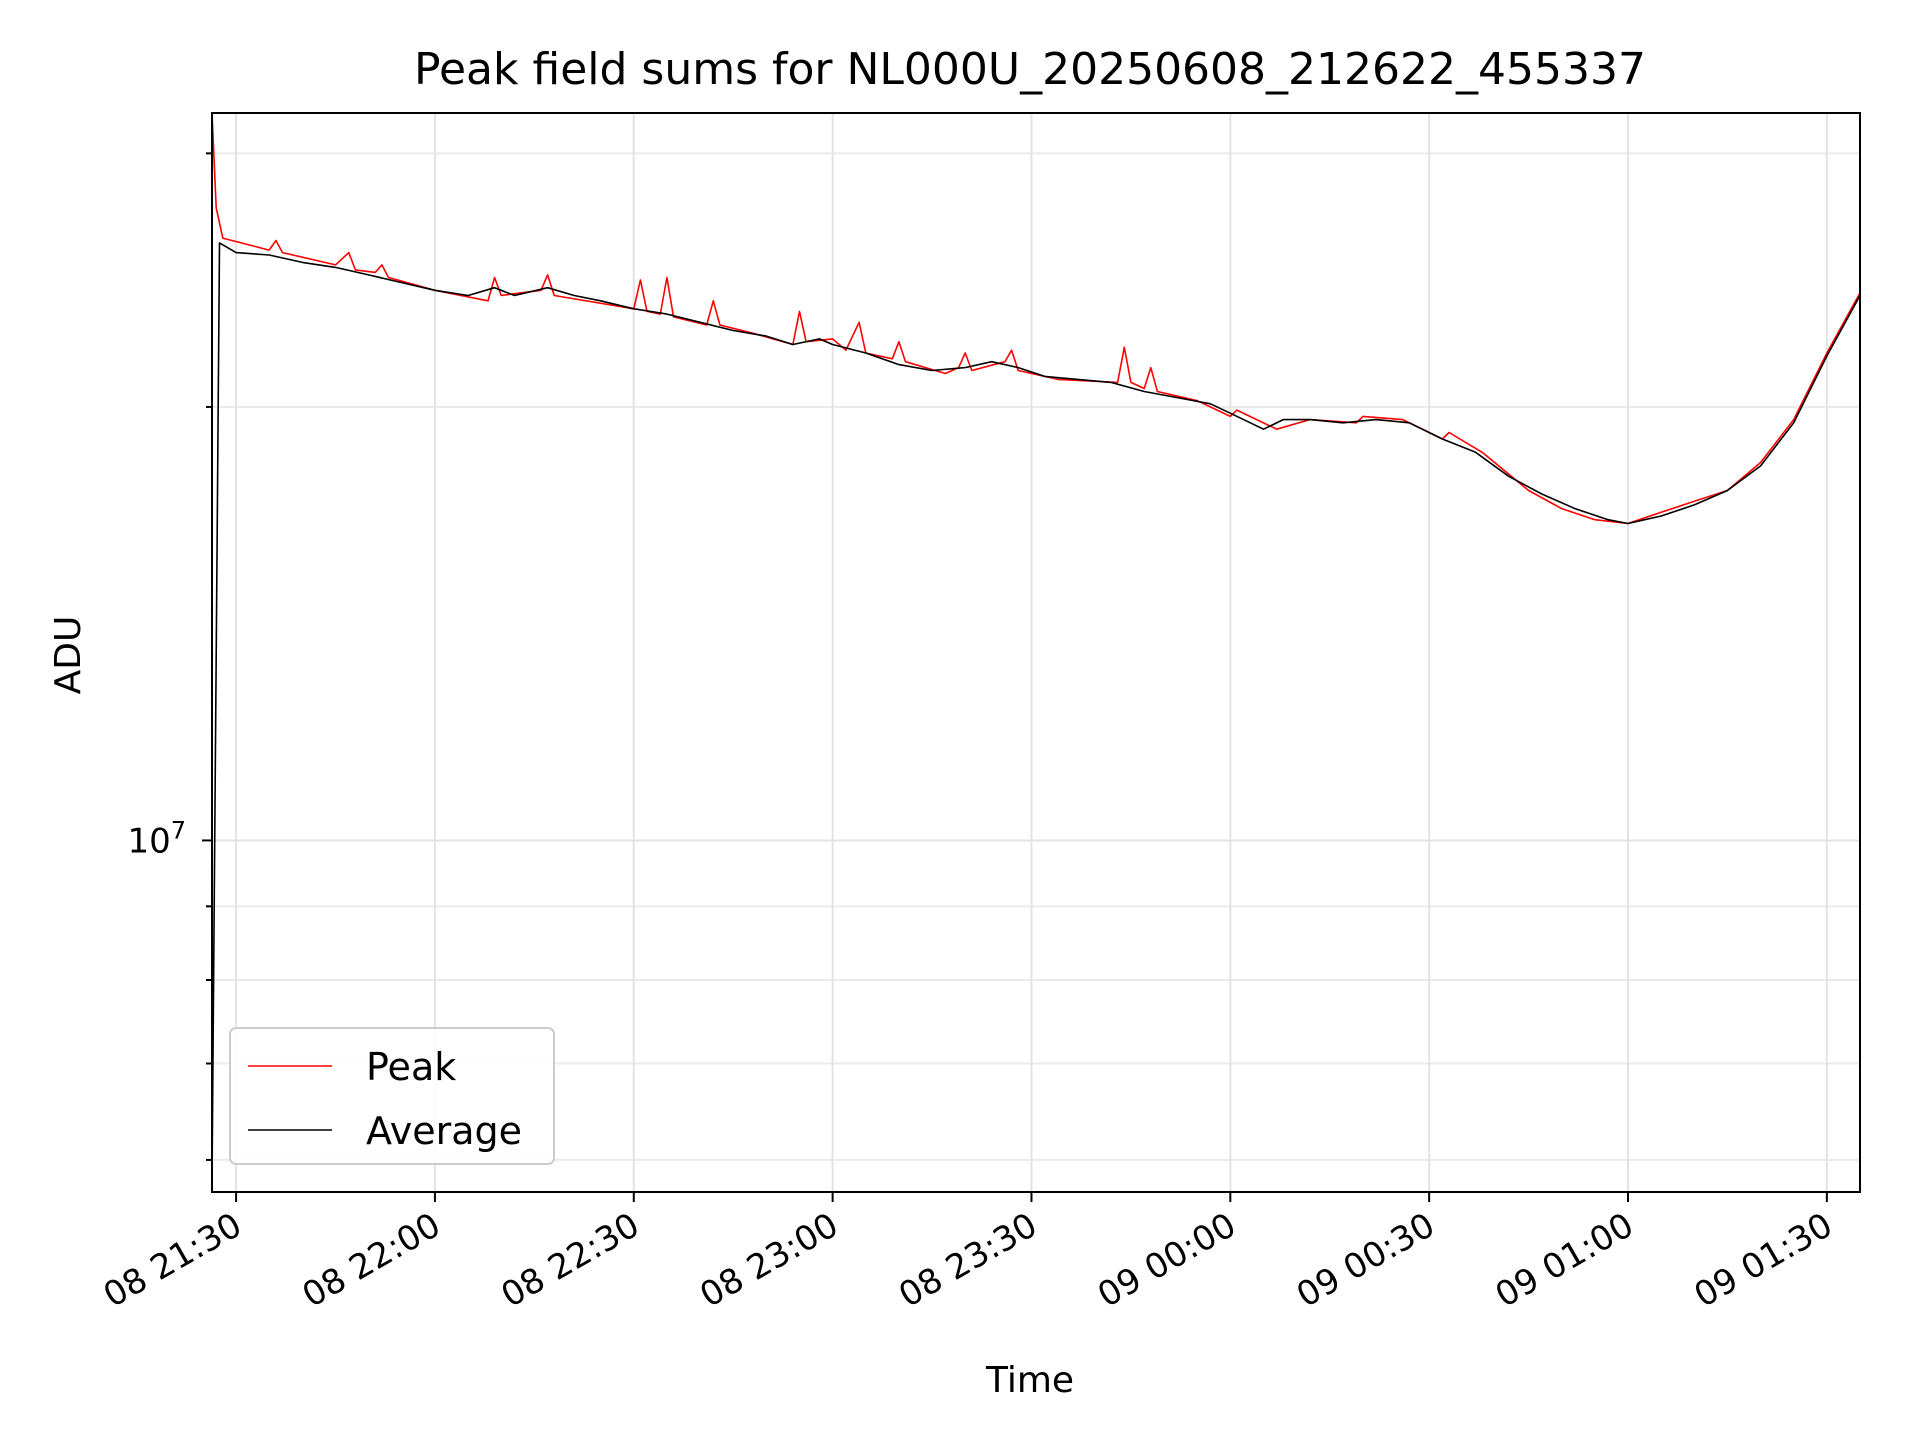 This screenshot has width=1920, height=1440. Describe the element at coordinates (68, 655) in the screenshot. I see `y-axis-label: ADU` at that location.